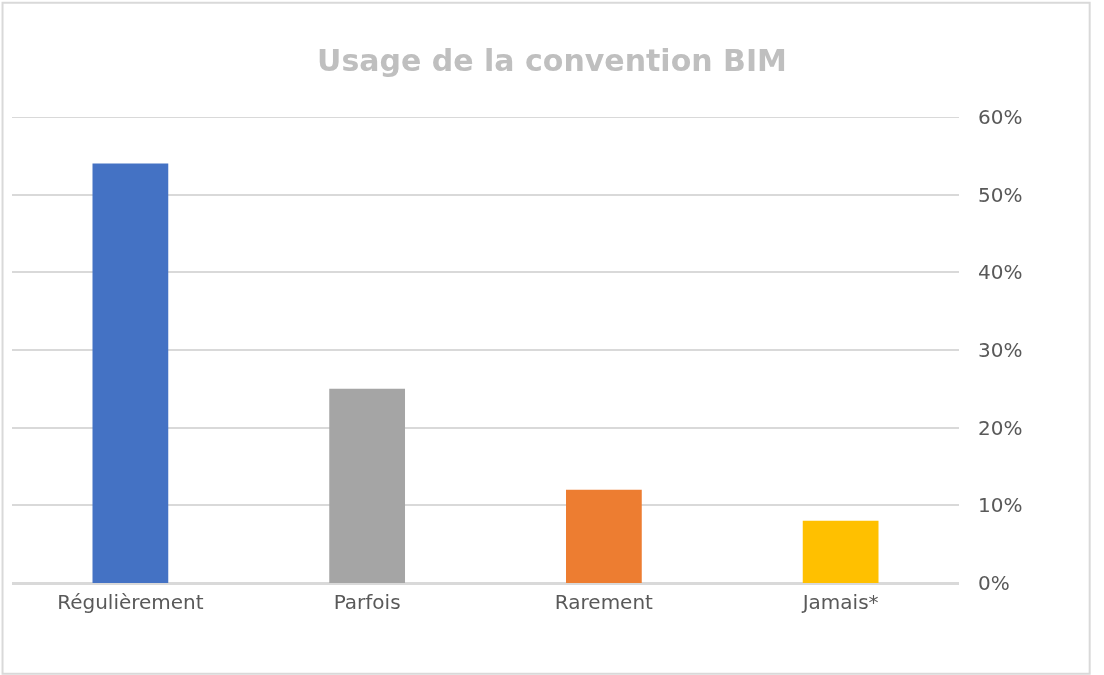 Image resolution: width=1104 pixels, height=675 pixels. I want to click on x-tick-label: Régulièrement, so click(130, 602).